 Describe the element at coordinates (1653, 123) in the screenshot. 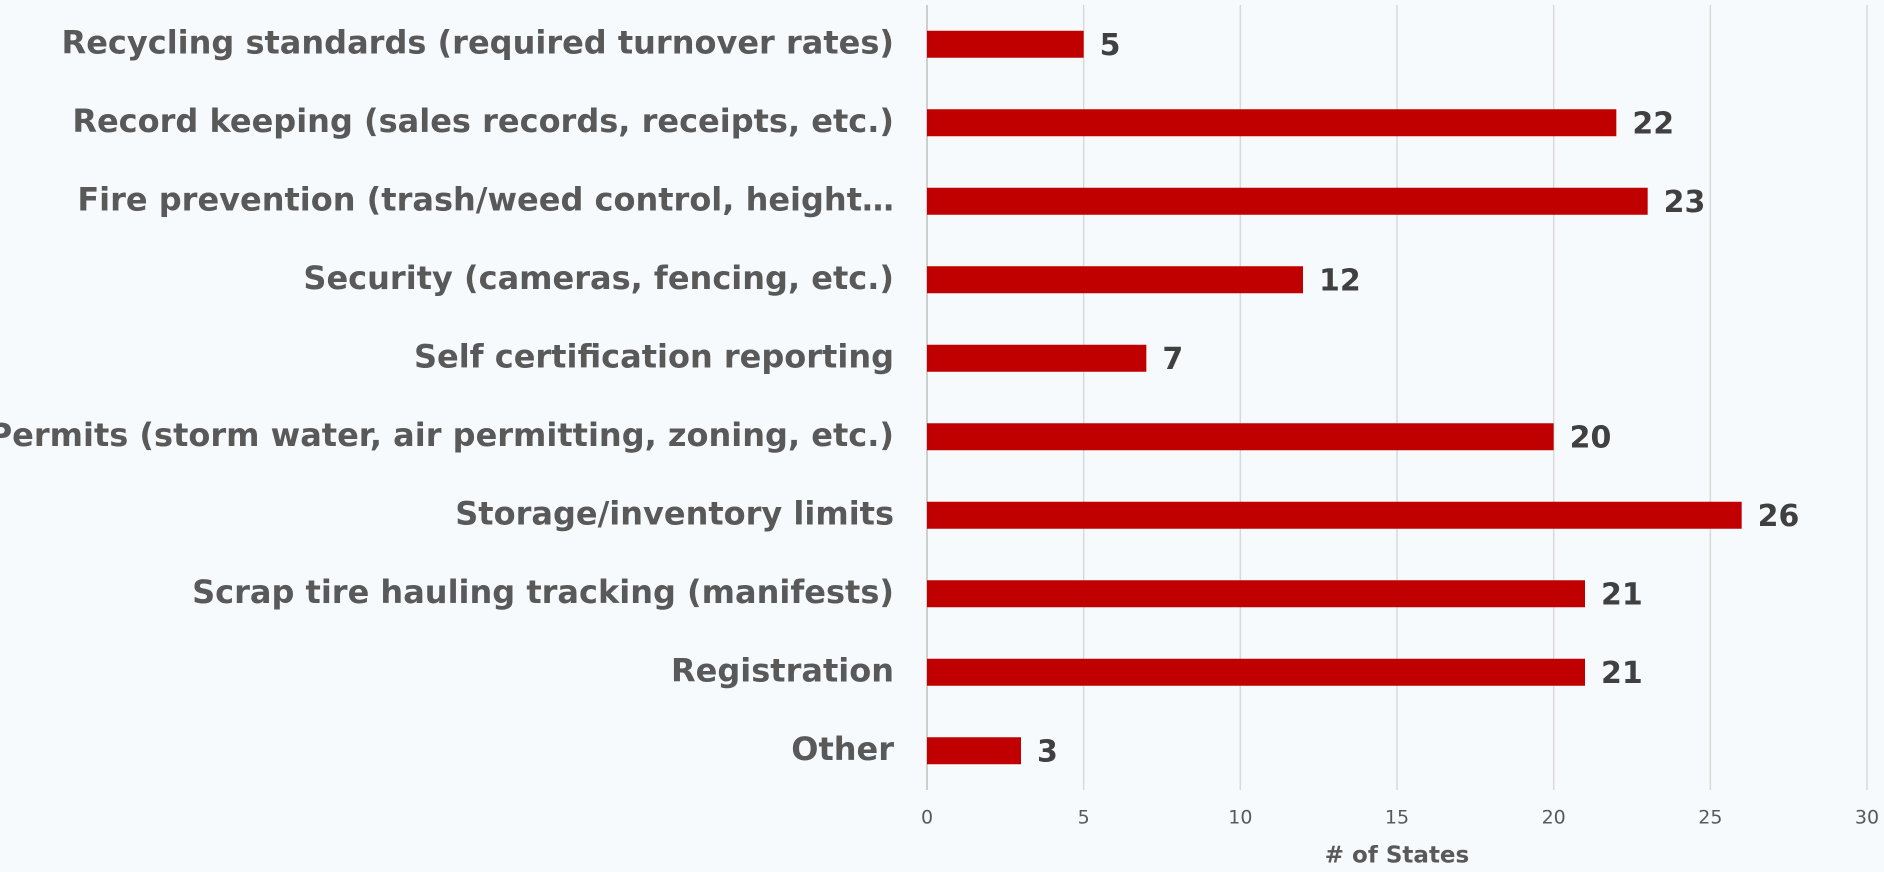

I see `data-label: 22` at that location.